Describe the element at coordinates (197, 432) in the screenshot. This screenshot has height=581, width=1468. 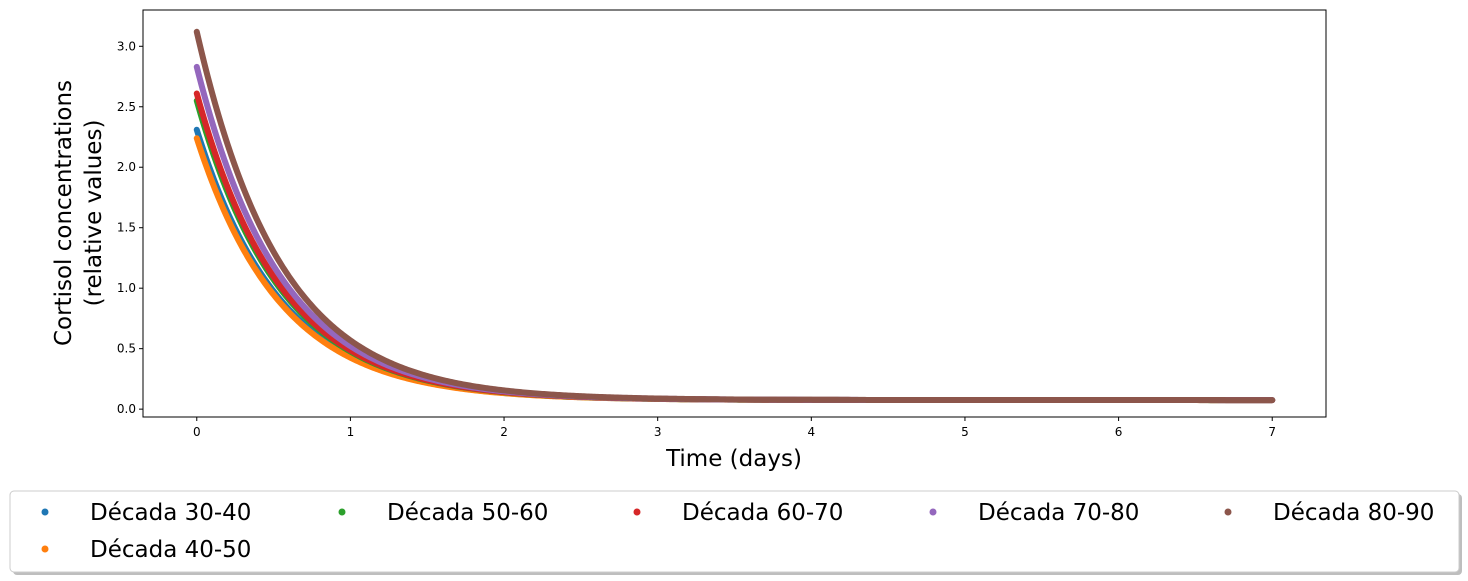
I see `x-tick-label: 0` at that location.